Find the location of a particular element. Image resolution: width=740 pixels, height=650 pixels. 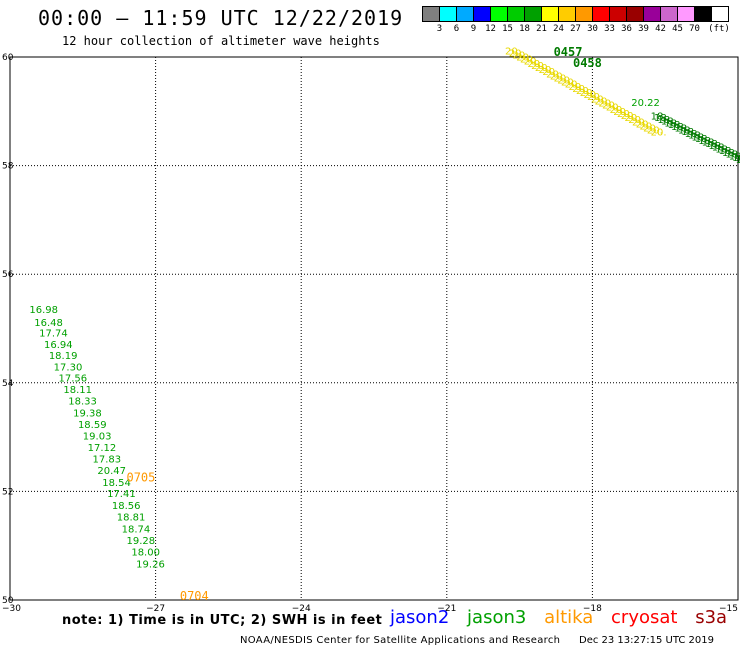

pass-time-label: 0458 is located at coordinates (587, 63).